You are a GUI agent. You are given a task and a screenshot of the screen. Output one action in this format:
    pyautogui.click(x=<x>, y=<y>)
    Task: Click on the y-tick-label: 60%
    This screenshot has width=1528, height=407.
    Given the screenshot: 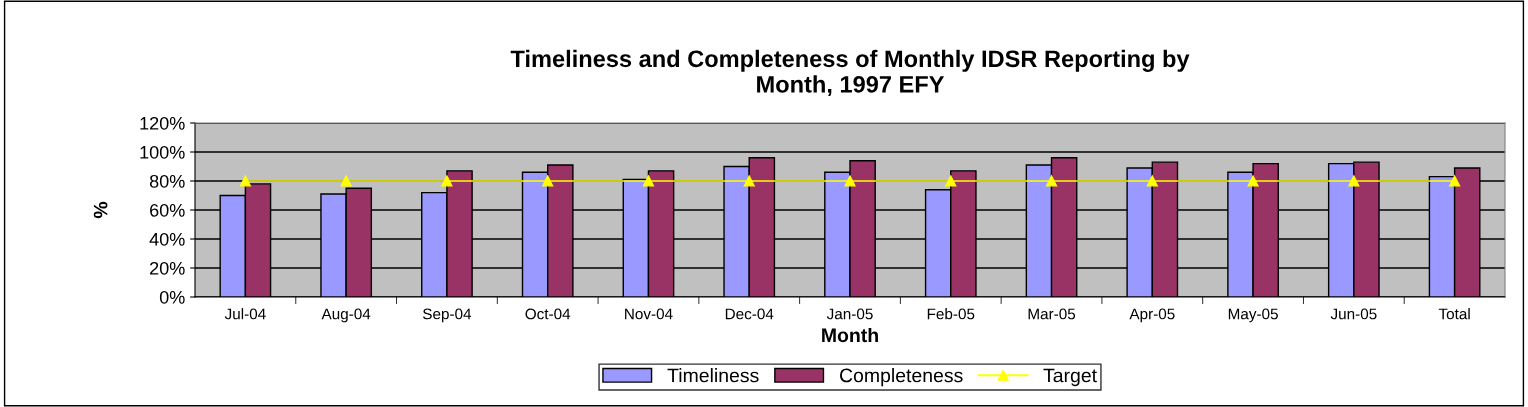 What is the action you would take?
    pyautogui.click(x=167, y=210)
    